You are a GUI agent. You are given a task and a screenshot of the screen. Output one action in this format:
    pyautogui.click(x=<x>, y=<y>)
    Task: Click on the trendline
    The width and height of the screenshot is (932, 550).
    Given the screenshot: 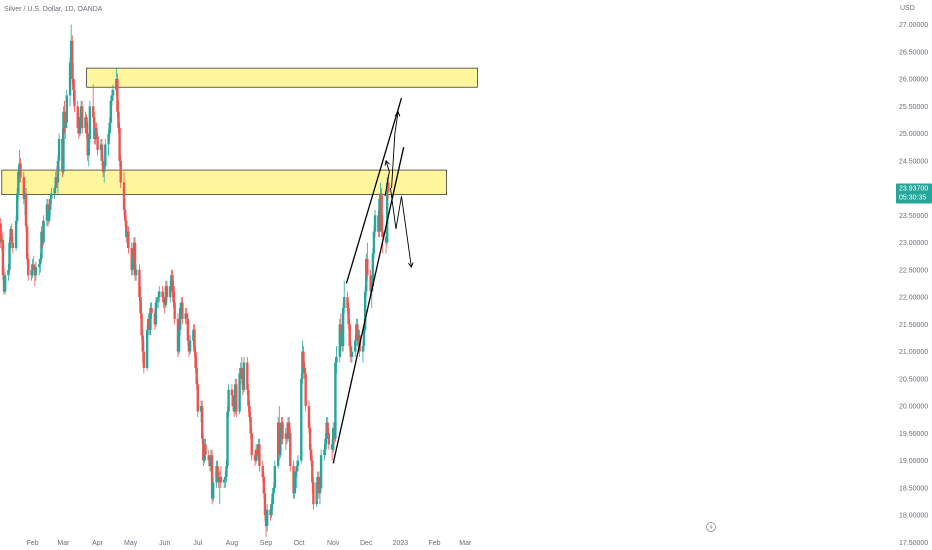 What is the action you would take?
    pyautogui.click(x=374, y=190)
    